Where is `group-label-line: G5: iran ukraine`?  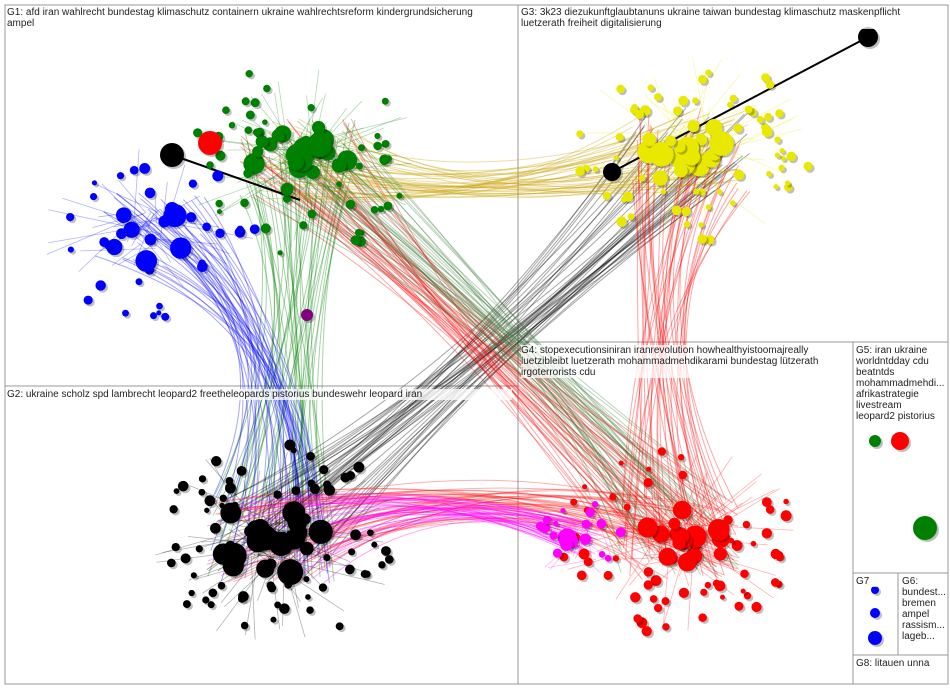 group-label-line: G5: iran ukraine is located at coordinates (892, 350).